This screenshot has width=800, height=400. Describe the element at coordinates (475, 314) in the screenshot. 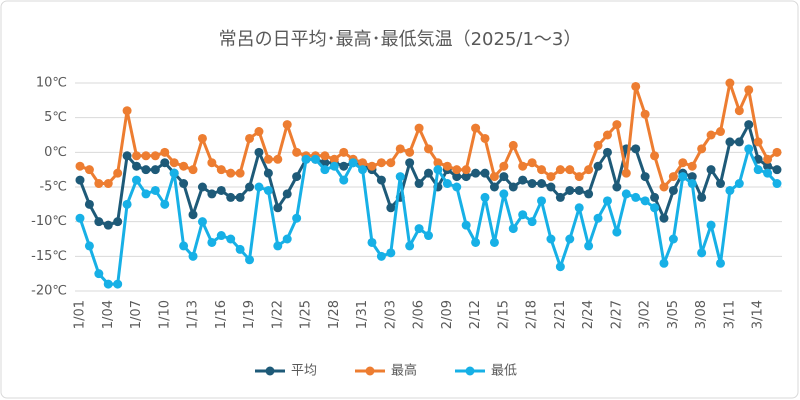

I see `x-tick-label: 2/12` at that location.